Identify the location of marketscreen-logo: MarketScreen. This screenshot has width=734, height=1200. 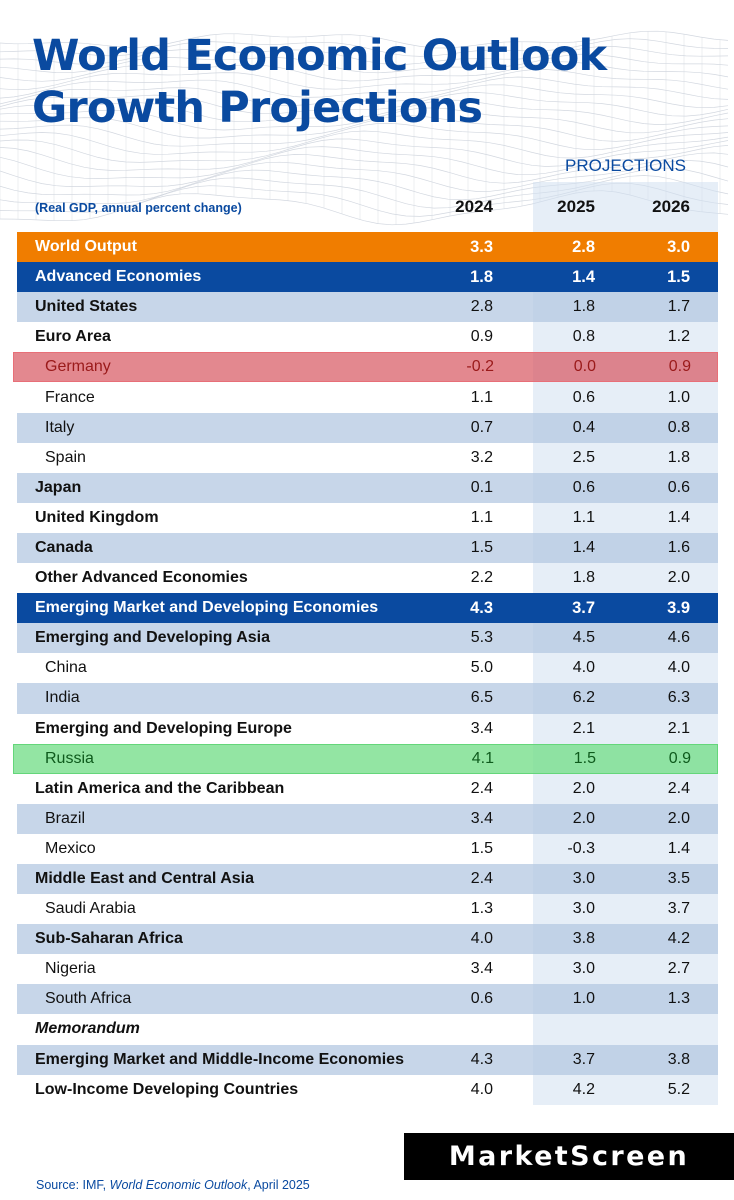
(569, 1156).